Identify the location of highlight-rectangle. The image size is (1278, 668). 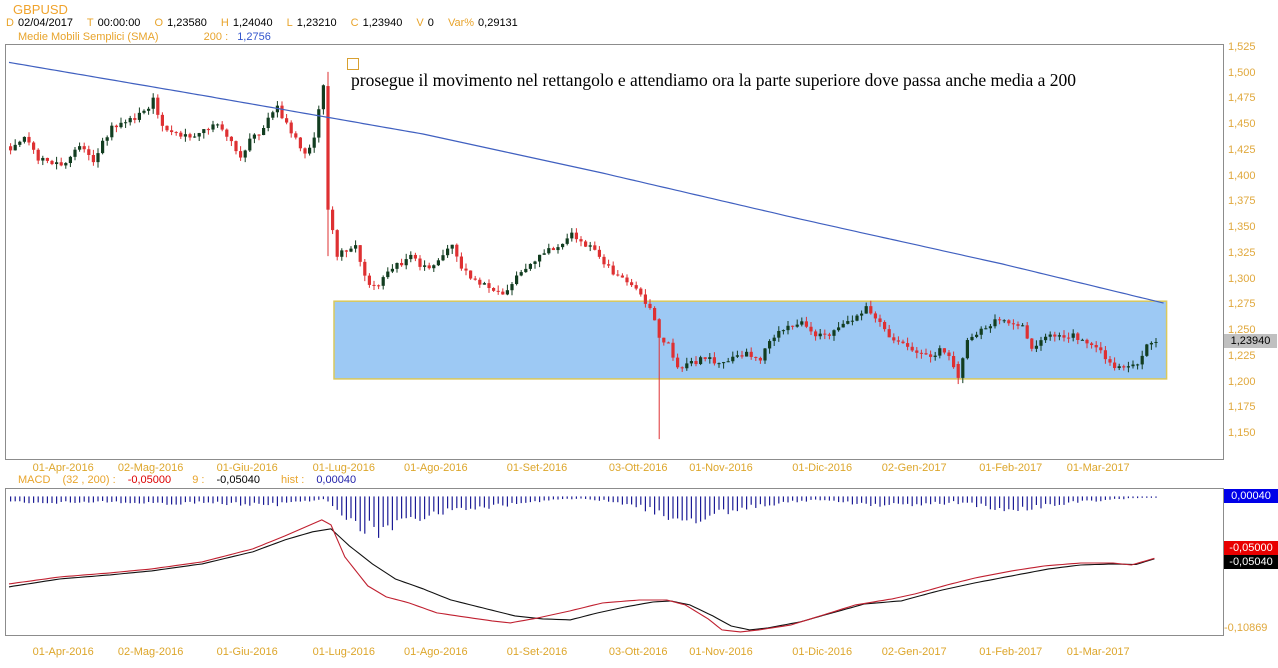
(750, 340).